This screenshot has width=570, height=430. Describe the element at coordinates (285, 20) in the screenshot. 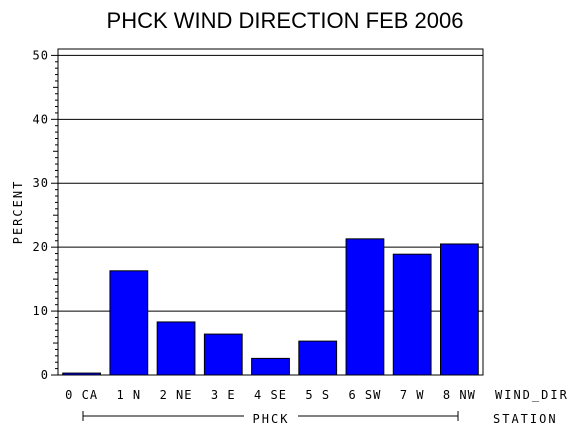

I see `chart-title: PHCK WIND DIRECTION FEB 2006` at that location.